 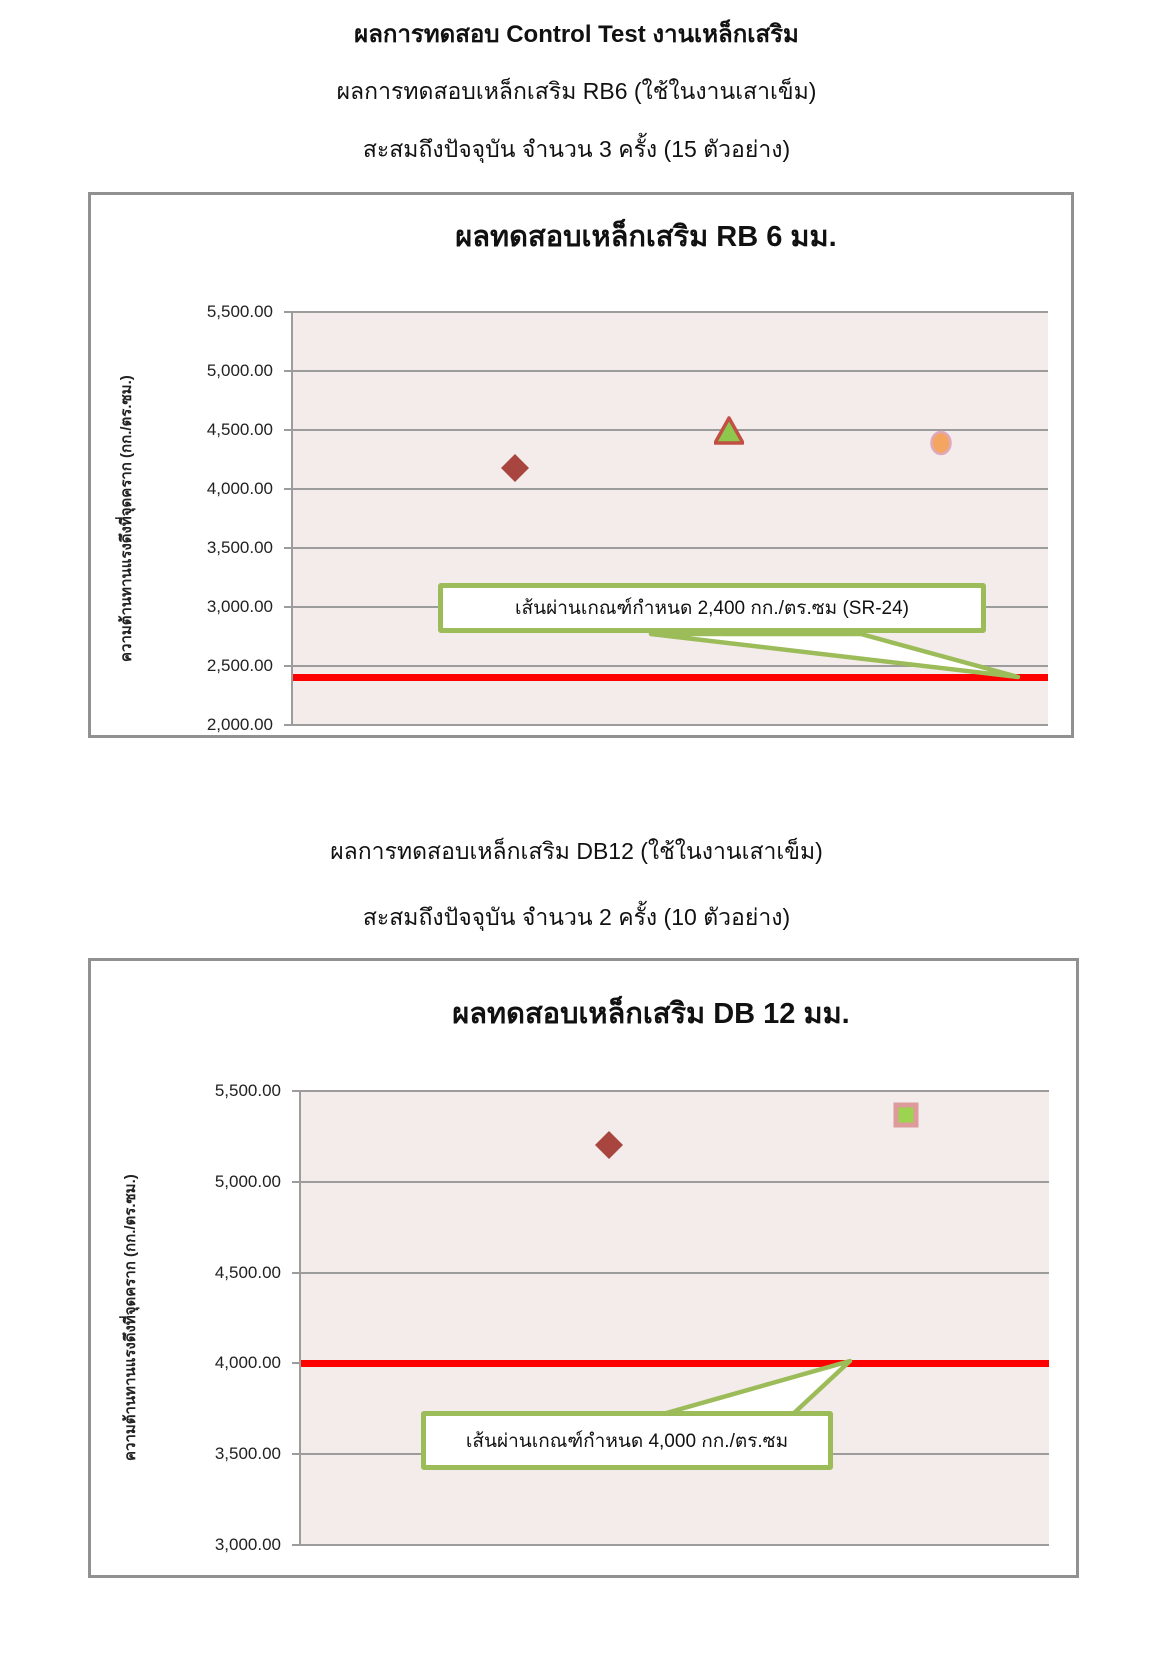 I want to click on limit-callout: เส้นผ่านเกณฑ์กำหนด 4,000 กก./ตร.ซม, so click(x=627, y=1440).